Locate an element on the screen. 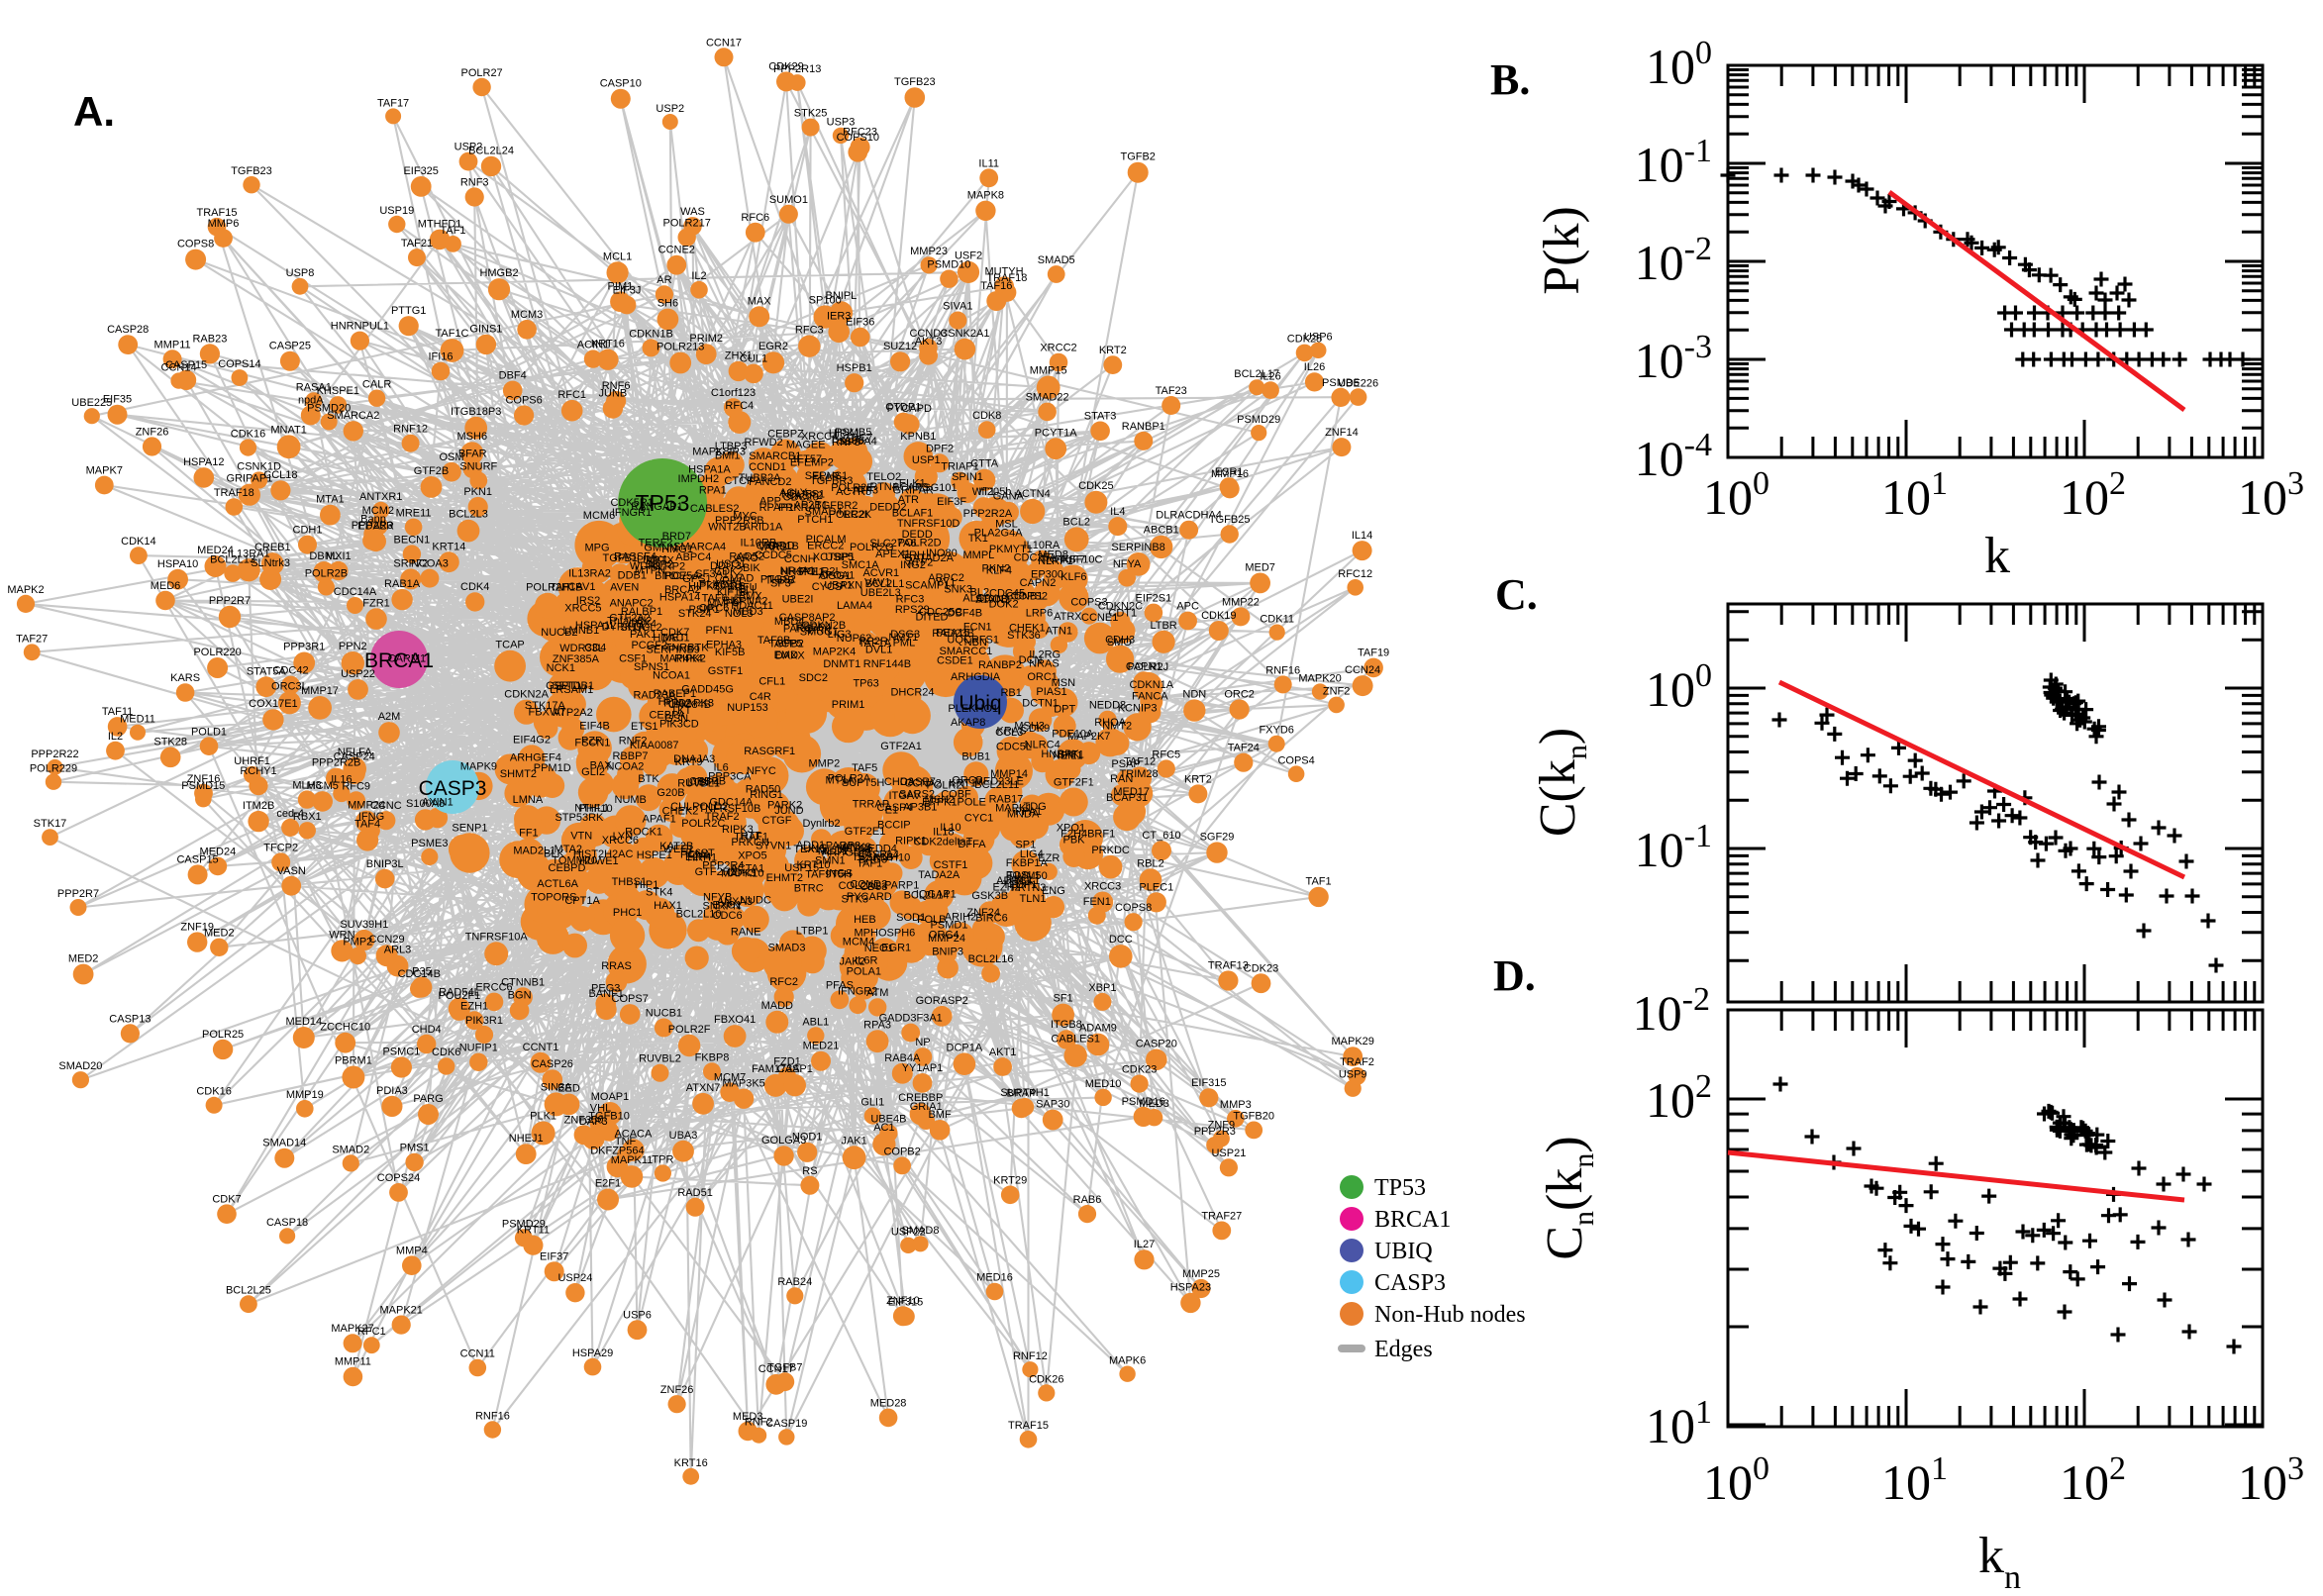 The width and height of the screenshot is (2323, 1596). svg-text: GTF2F1 is located at coordinates (1074, 782).